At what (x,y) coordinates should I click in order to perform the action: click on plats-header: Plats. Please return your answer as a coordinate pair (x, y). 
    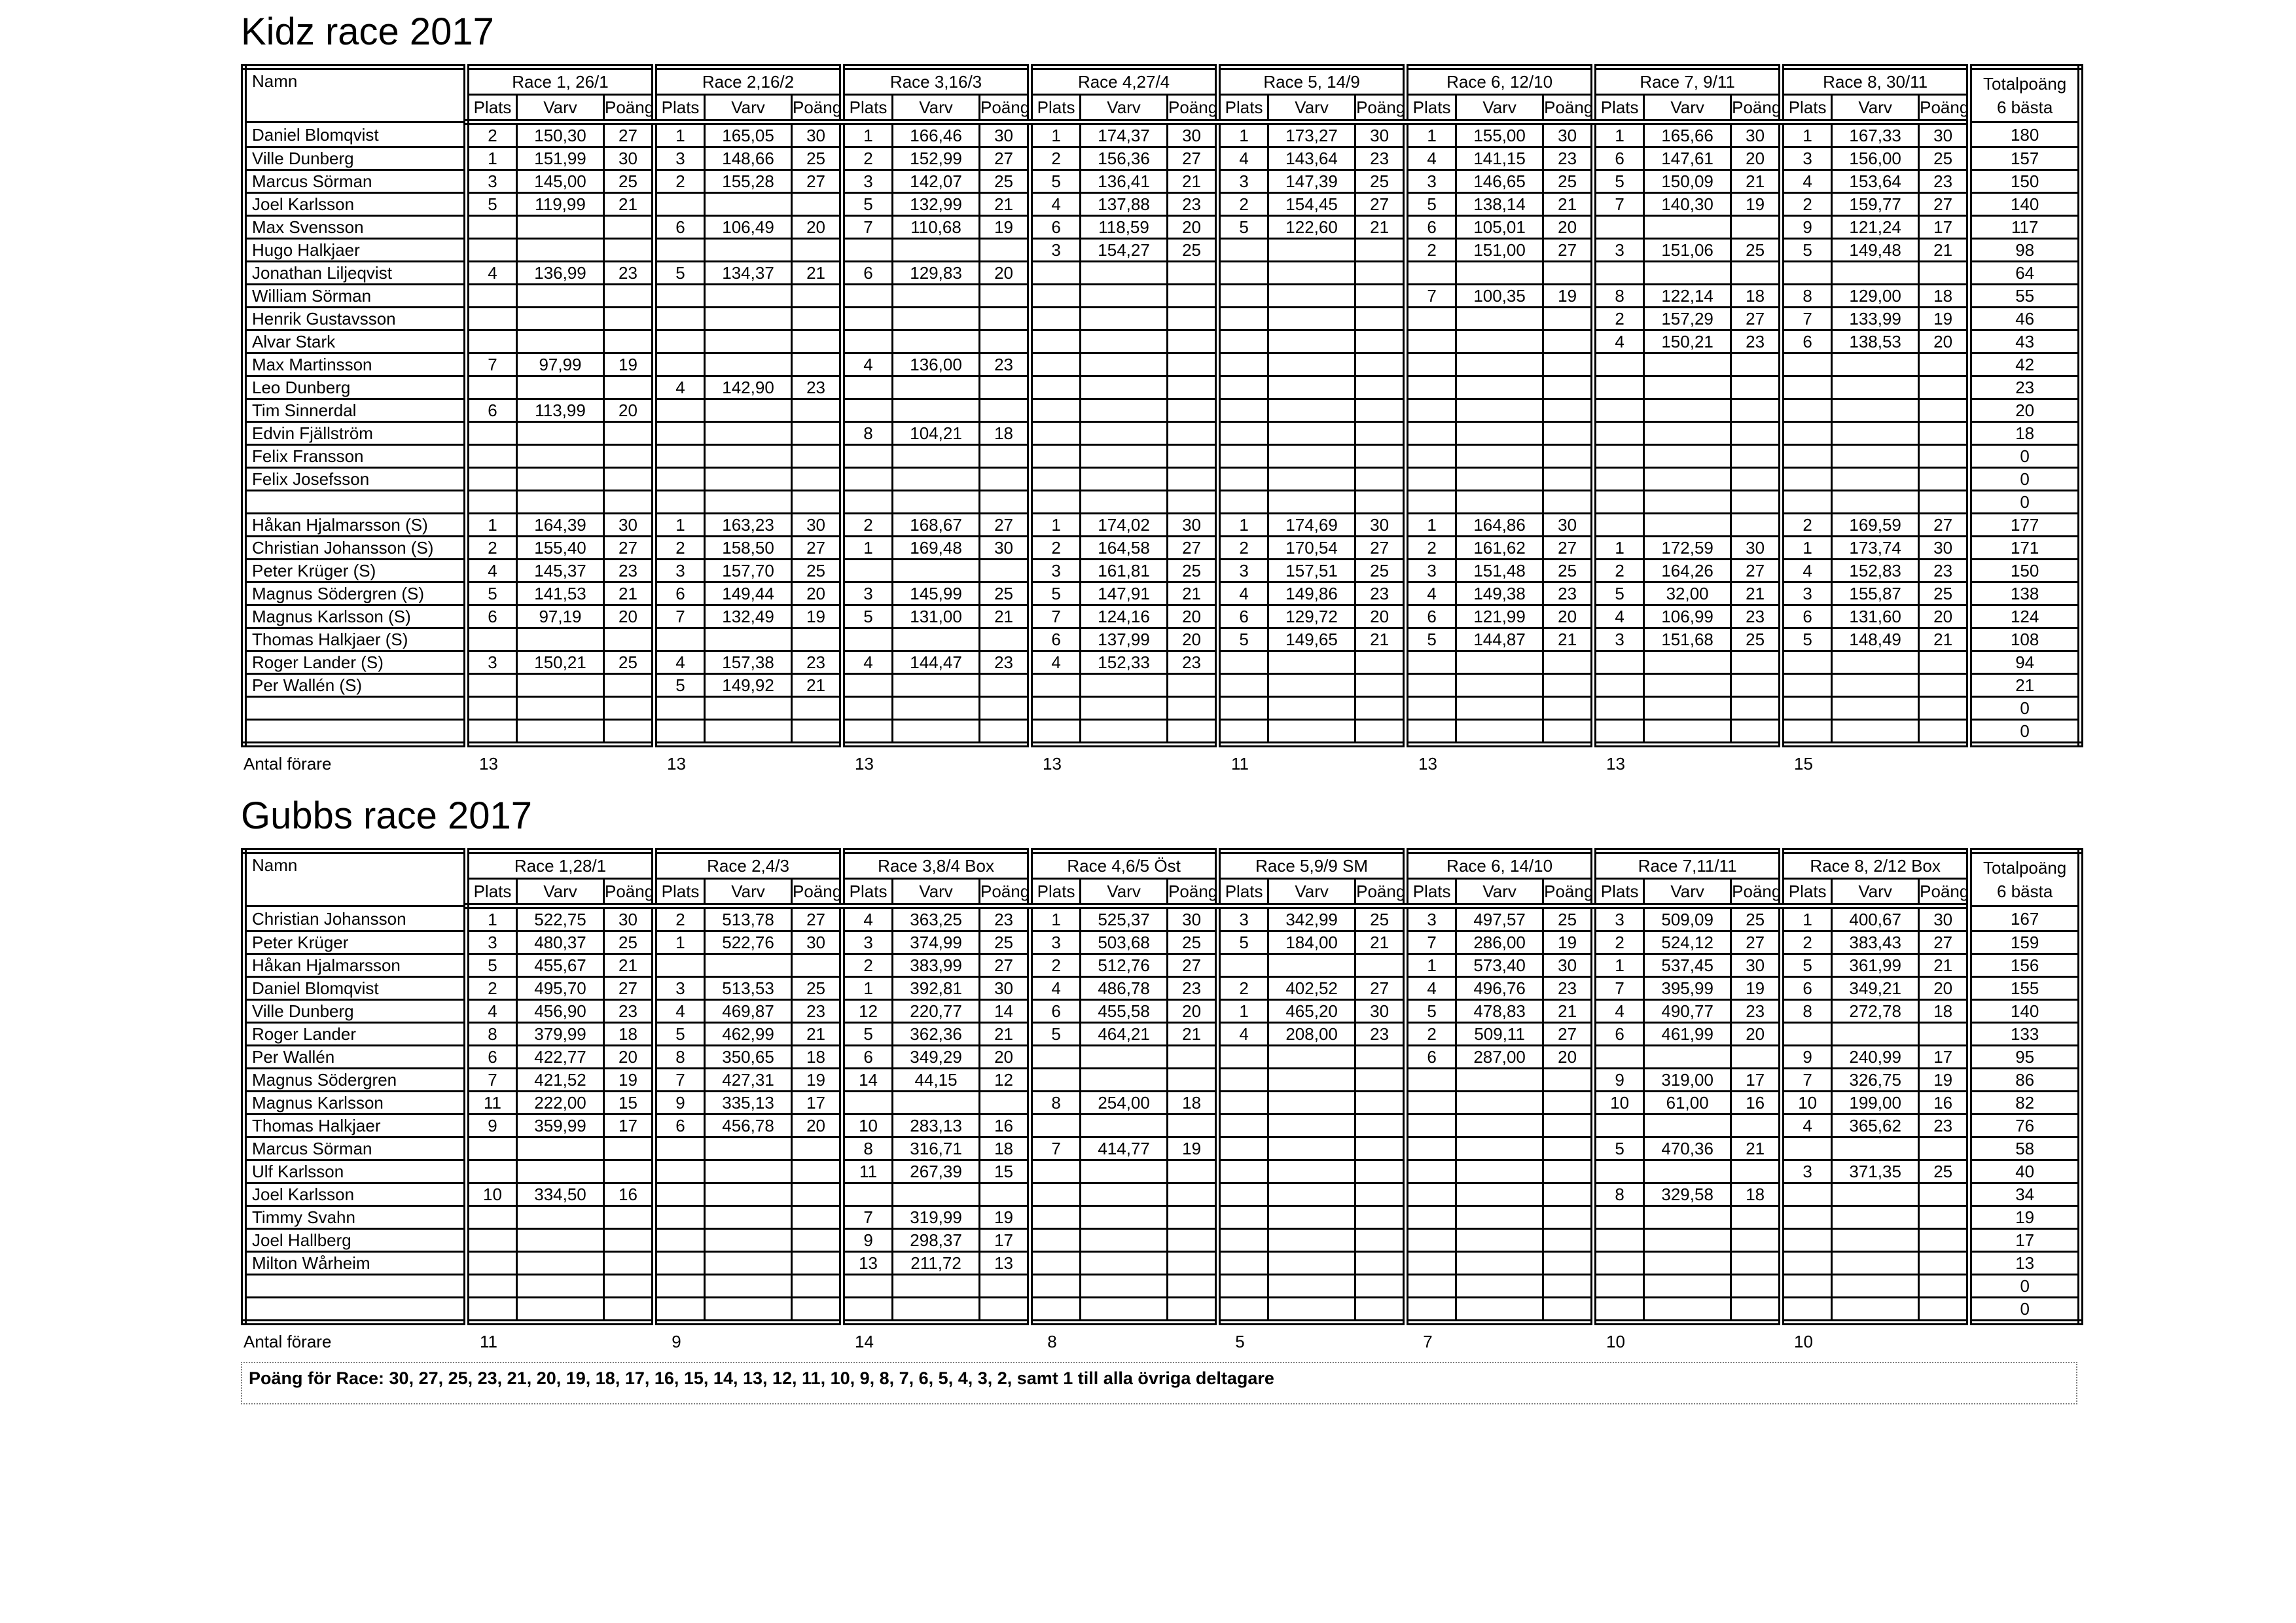
    Looking at the image, I should click on (1617, 893).